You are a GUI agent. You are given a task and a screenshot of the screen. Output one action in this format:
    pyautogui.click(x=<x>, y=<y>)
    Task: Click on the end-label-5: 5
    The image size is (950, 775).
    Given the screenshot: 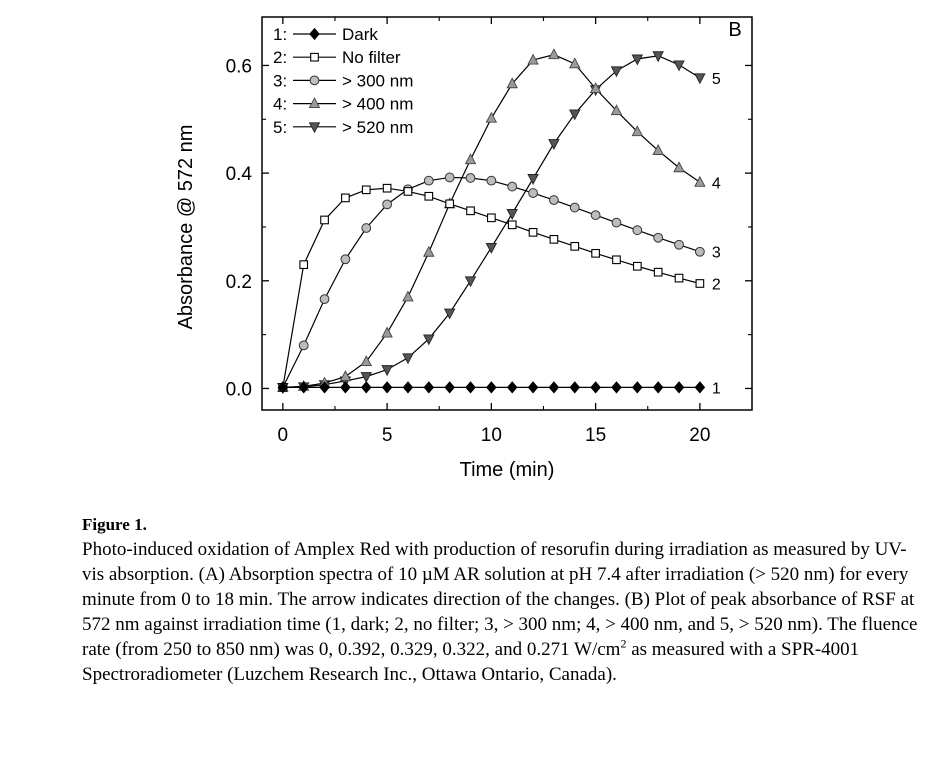 What is the action you would take?
    pyautogui.click(x=716, y=79)
    